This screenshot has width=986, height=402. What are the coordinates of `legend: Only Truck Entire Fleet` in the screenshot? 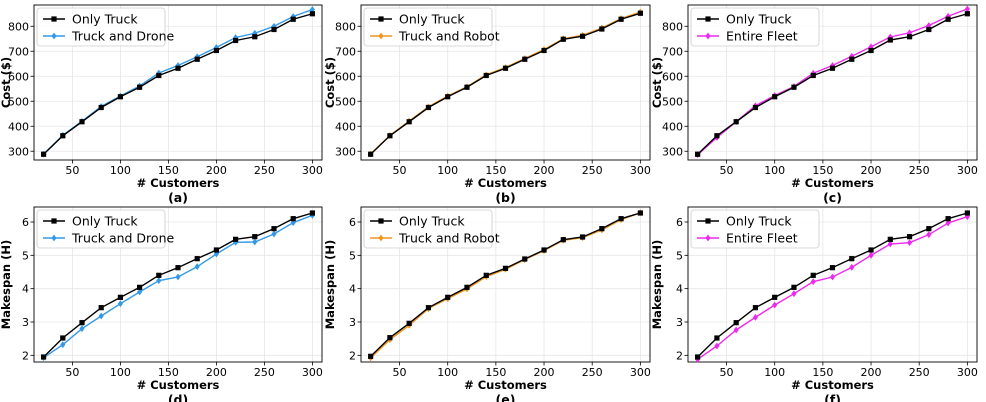 It's located at (755, 229).